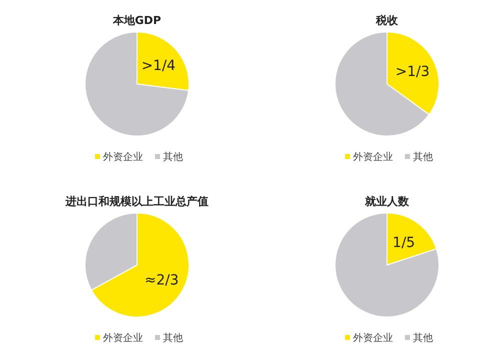 The image size is (500, 362). I want to click on text: ≈2/3, so click(161, 280).